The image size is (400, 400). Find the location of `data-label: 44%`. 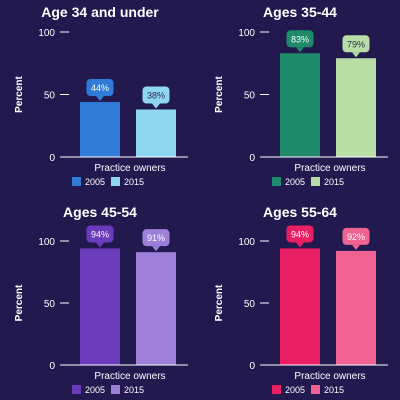

data-label: 44% is located at coordinates (100, 88).